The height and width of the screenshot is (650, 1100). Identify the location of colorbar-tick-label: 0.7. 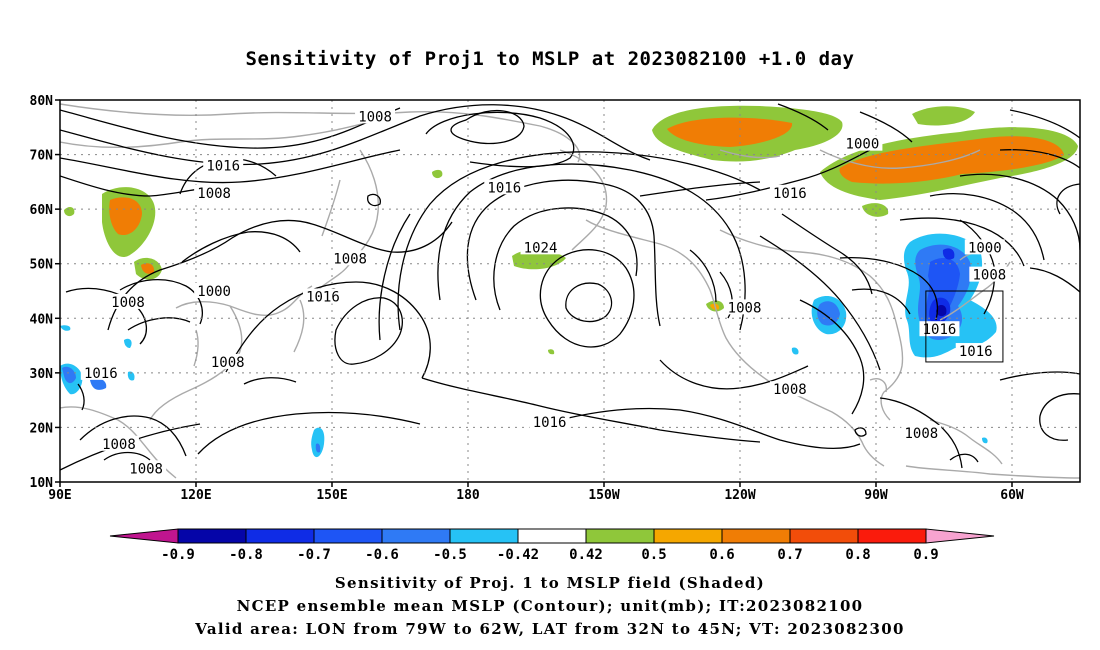
(789, 555).